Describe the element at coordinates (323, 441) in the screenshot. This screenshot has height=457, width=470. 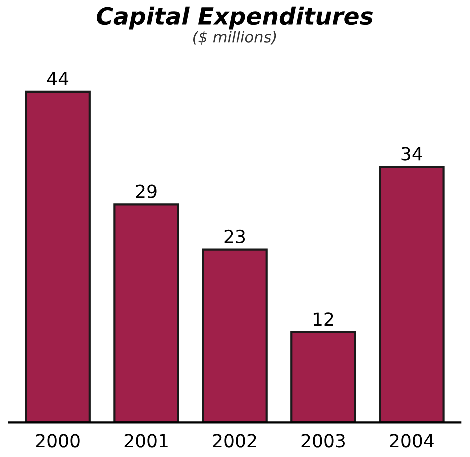
I see `x-tick-label: 2003` at that location.